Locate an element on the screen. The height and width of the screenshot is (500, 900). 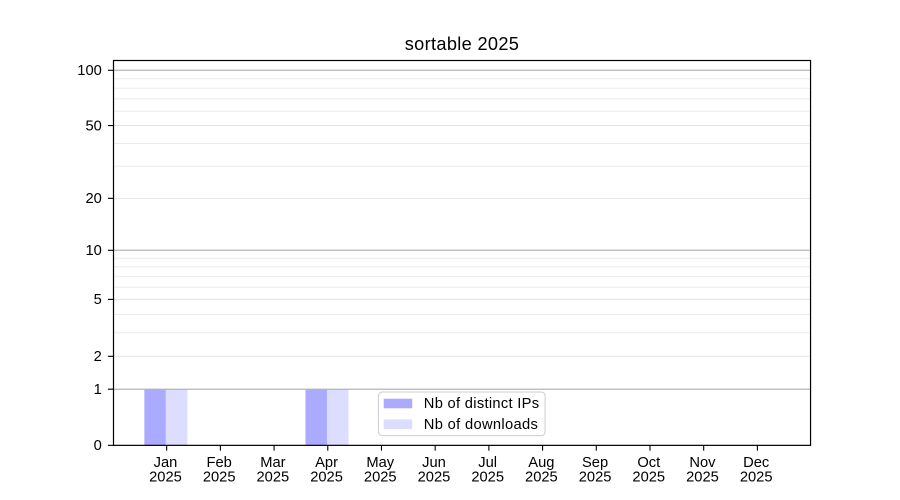
svg-text: sortable 2025 is located at coordinates (462, 44).